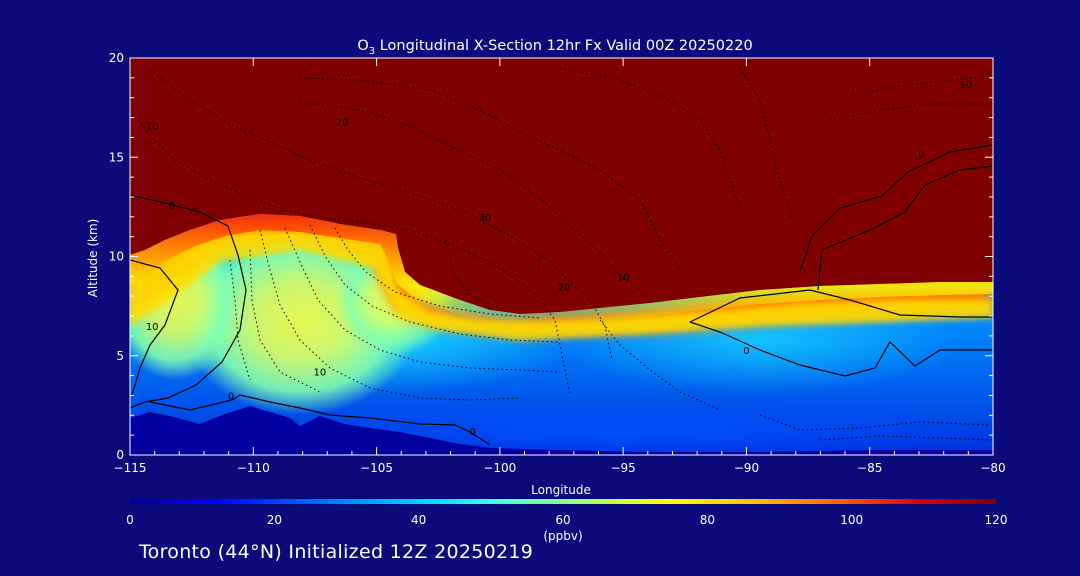 The width and height of the screenshot is (1080, 576). Describe the element at coordinates (499, 468) in the screenshot. I see `x-tick-label: −100` at that location.